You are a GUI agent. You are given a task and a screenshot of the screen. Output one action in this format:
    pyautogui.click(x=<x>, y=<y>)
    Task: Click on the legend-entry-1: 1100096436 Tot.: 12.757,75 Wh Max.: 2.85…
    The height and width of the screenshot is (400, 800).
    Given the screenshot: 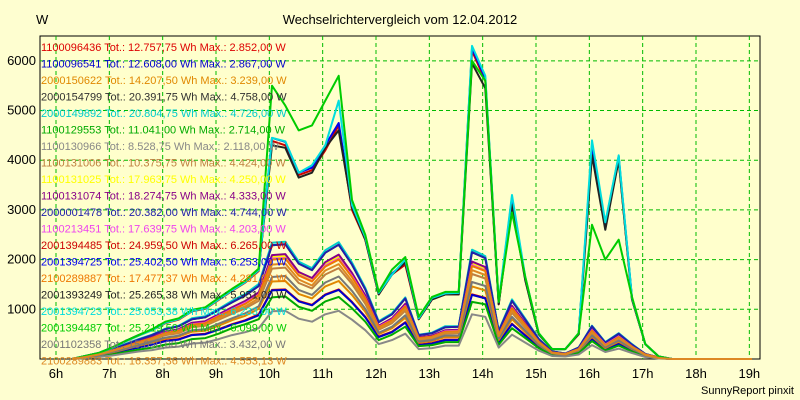 What is the action you would take?
    pyautogui.click(x=163, y=48)
    